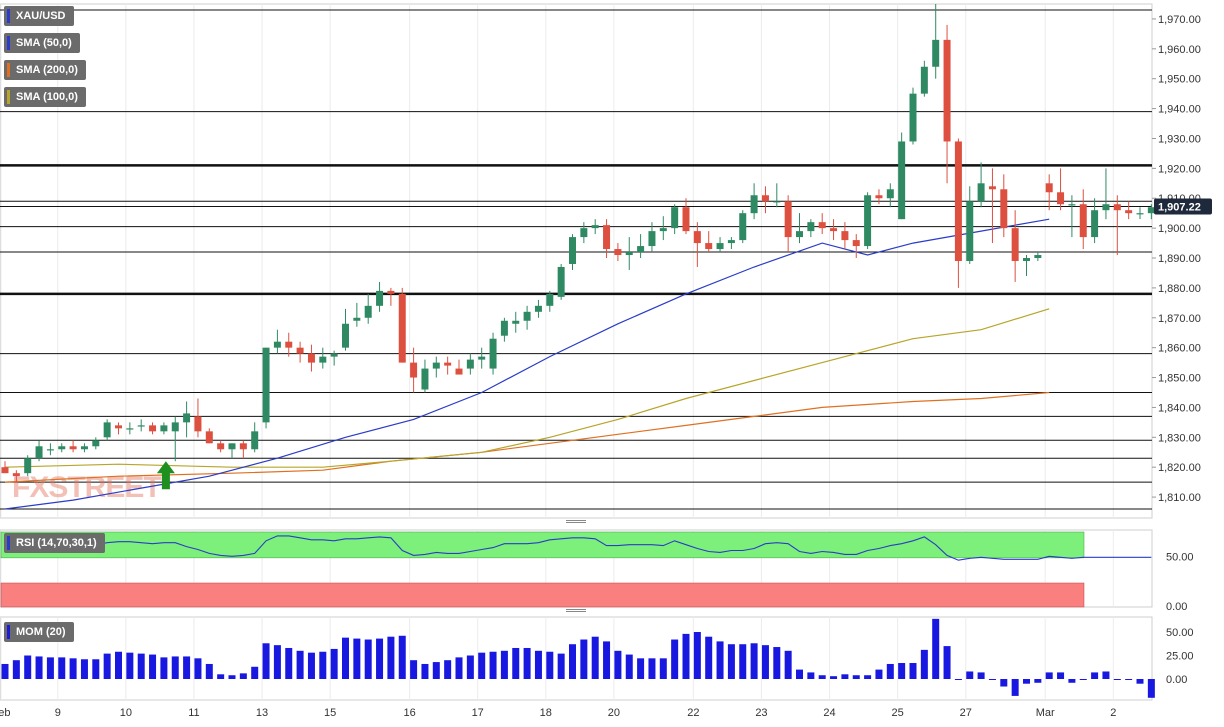  What do you see at coordinates (1179, 229) in the screenshot?
I see `price-tick-1900: 1,900.00` at bounding box center [1179, 229].